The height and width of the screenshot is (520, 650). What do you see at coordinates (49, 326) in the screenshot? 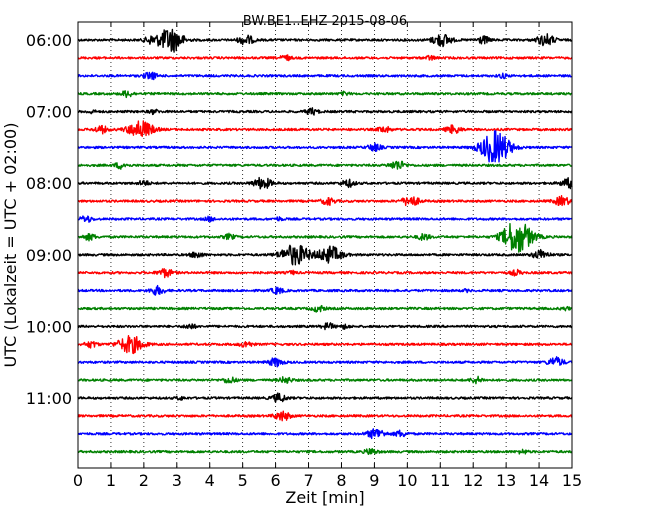
I see `y-tick-label: 10:00` at bounding box center [49, 326].